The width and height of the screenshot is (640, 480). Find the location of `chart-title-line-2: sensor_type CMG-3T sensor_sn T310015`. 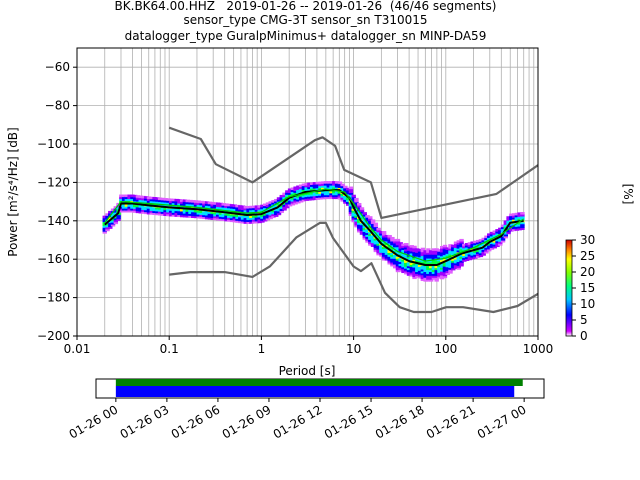

chart-title-line-2: sensor_type CMG-3T sensor_sn T310015 is located at coordinates (305, 20).